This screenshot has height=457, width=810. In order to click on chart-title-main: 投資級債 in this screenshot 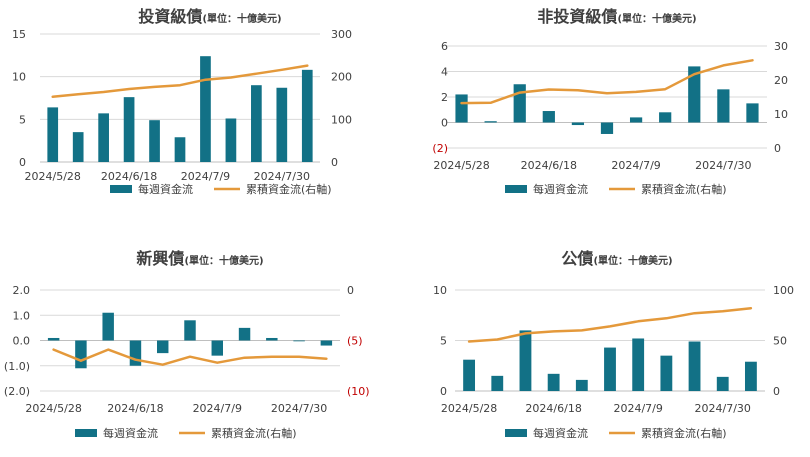, I will do `click(170, 16)`.